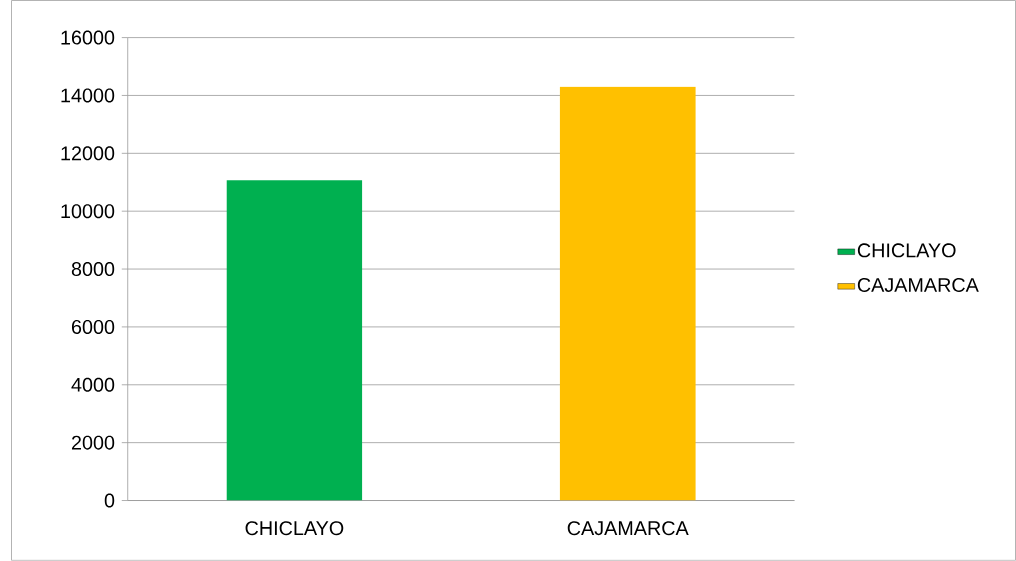  Describe the element at coordinates (88, 37) in the screenshot. I see `y-tick-label: 16000` at that location.